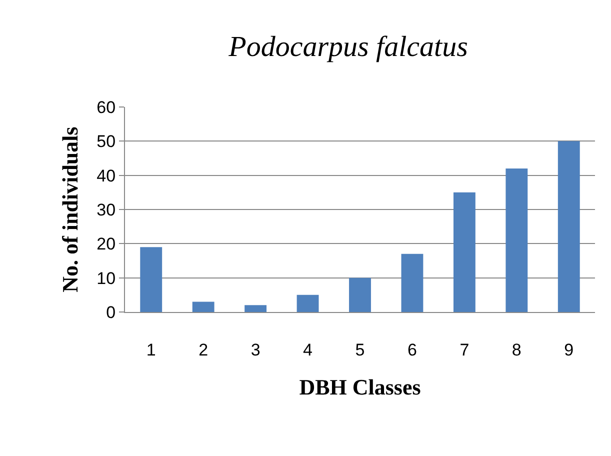 Image resolution: width=611 pixels, height=456 pixels. Describe the element at coordinates (106, 244) in the screenshot. I see `y-tick-label: 20` at that location.